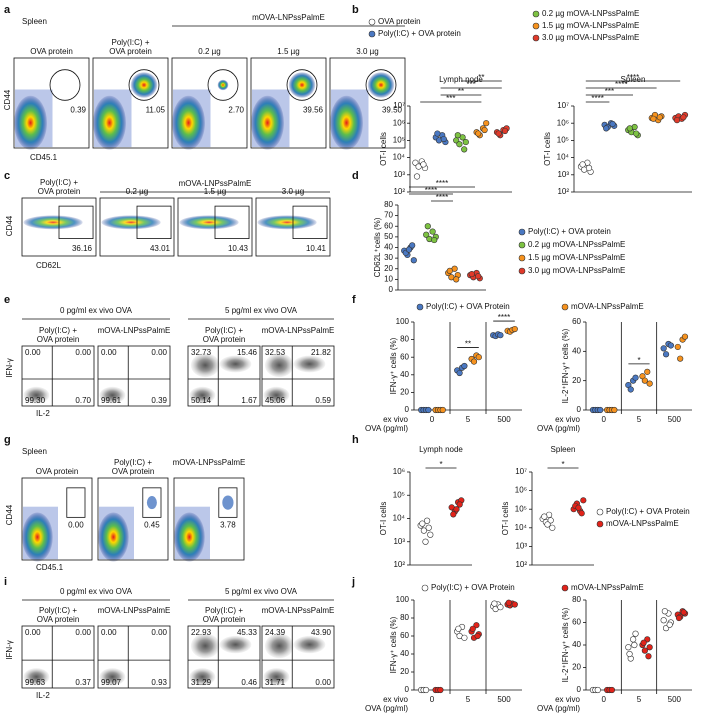  Describe the element at coordinates (576, 270) in the screenshot. I see `legend-label: 3.0 µg mOVA-LNPssPalmE` at that location.